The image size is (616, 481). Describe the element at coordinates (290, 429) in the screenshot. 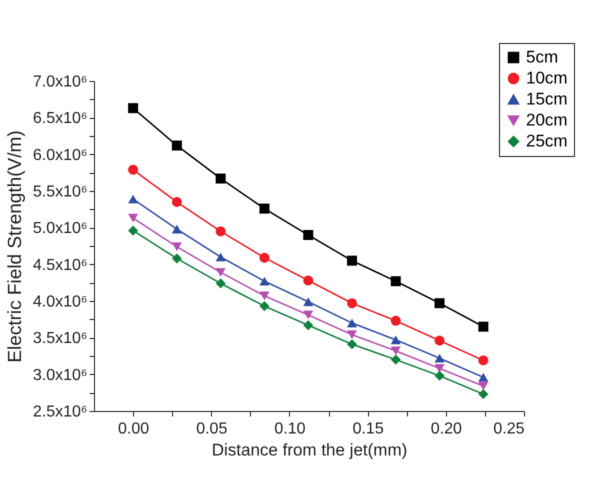

I see `x-tick-label: 0.10` at that location.